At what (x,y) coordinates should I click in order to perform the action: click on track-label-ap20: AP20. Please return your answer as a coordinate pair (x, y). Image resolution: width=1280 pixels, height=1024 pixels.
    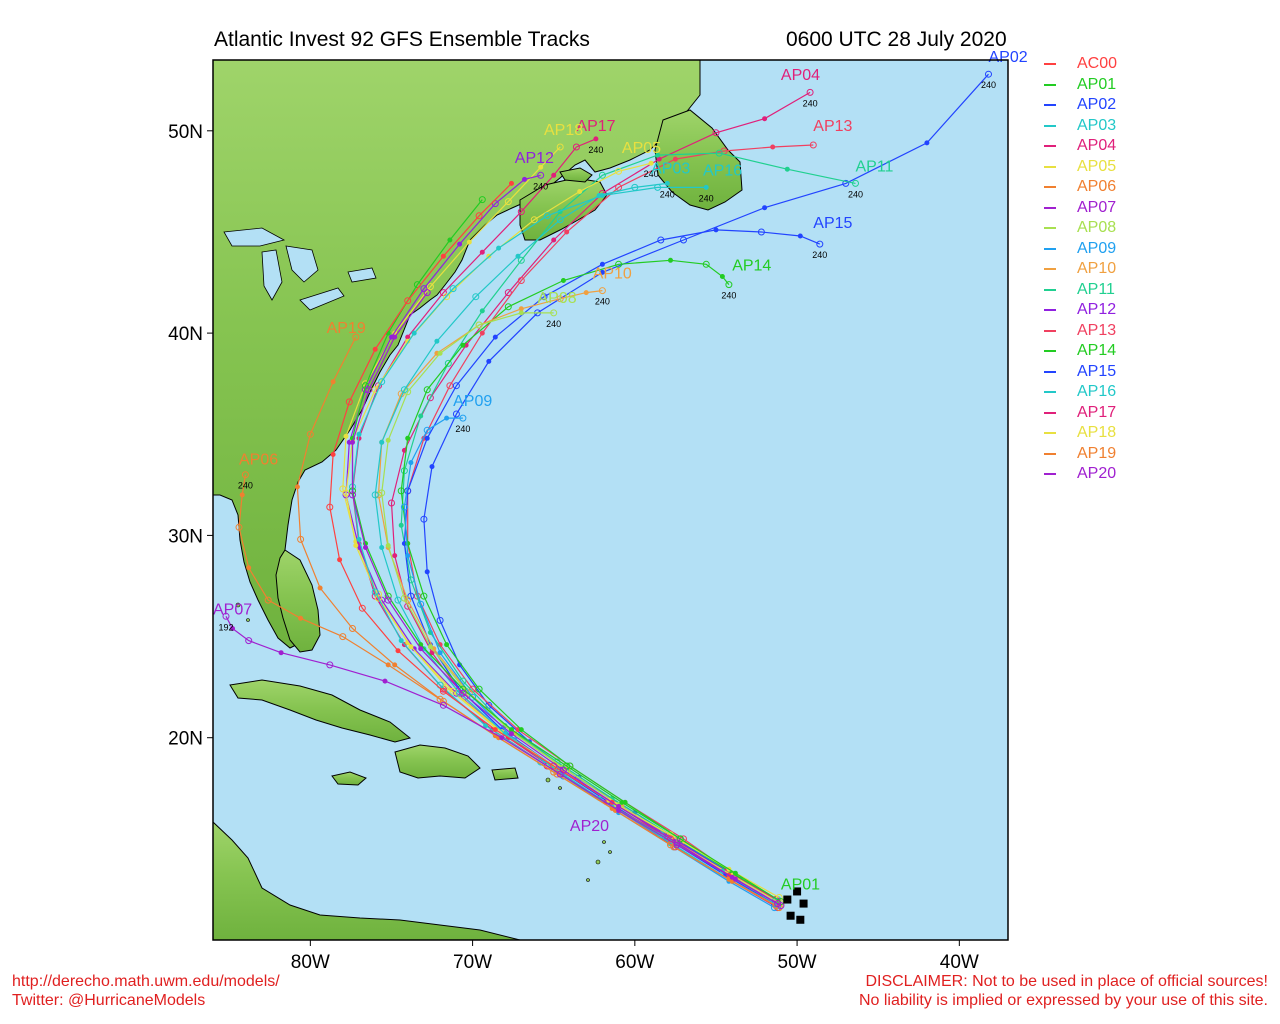
    Looking at the image, I should click on (589, 826).